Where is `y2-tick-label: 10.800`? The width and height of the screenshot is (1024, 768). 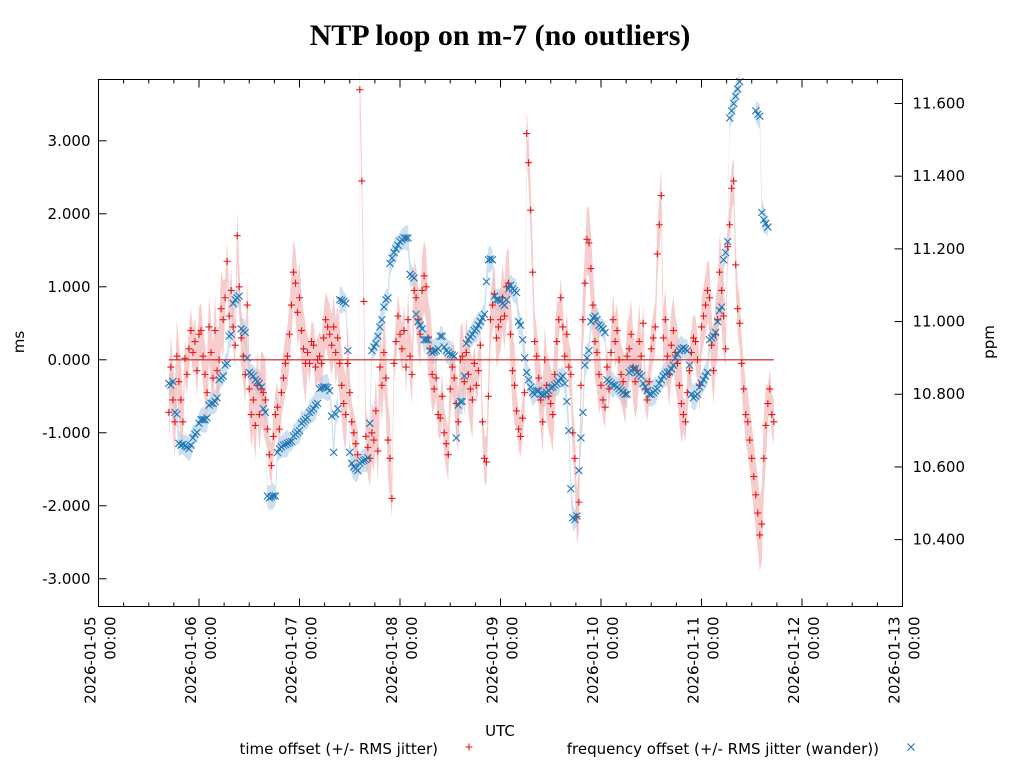 y2-tick-label: 10.800 is located at coordinates (939, 394).